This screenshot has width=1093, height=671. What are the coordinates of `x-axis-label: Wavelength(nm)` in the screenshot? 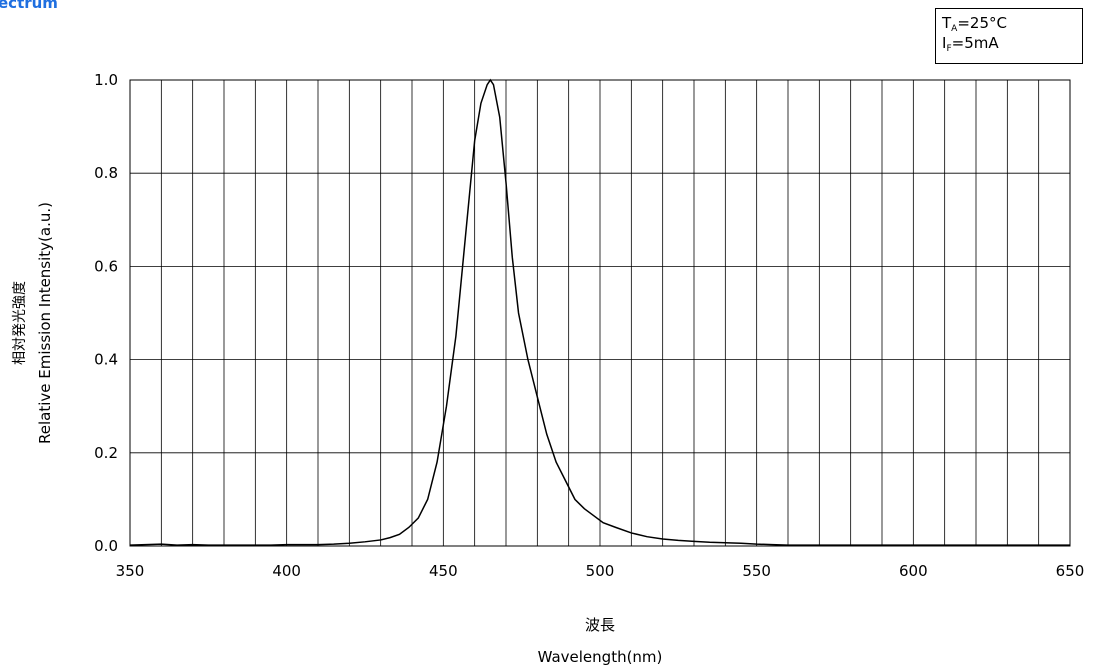 It's located at (600, 657).